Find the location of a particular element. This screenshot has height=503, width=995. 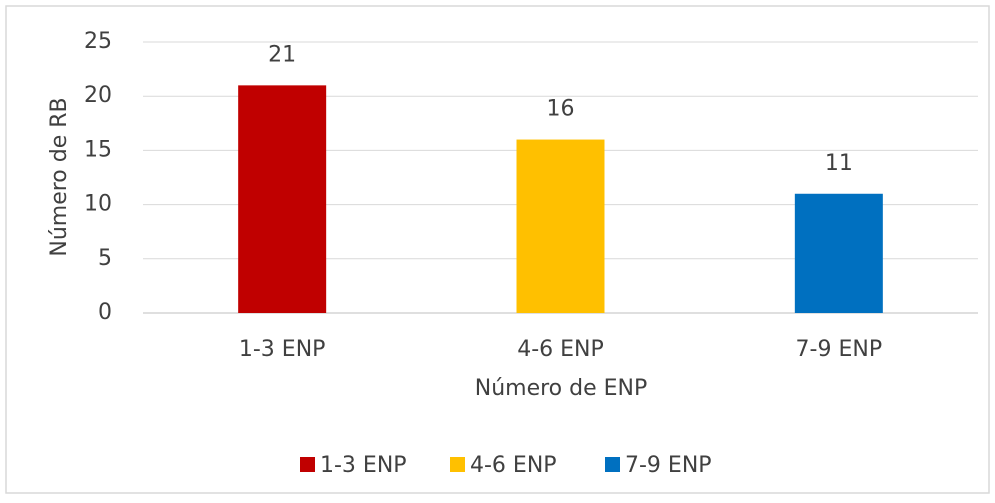

data-label: 21 is located at coordinates (282, 54).